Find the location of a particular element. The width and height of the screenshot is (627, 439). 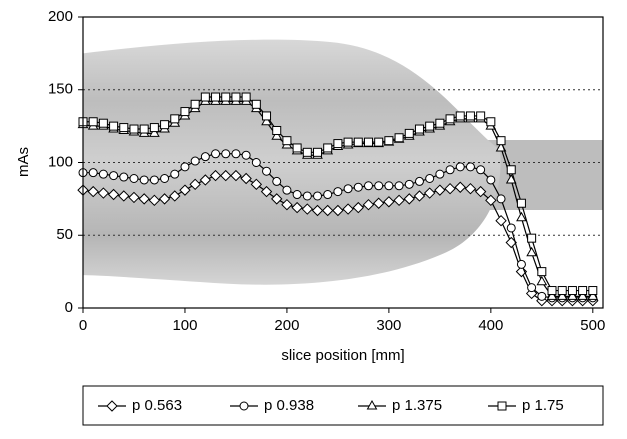

x-axis-label: slice position [mm] is located at coordinates (342, 355).